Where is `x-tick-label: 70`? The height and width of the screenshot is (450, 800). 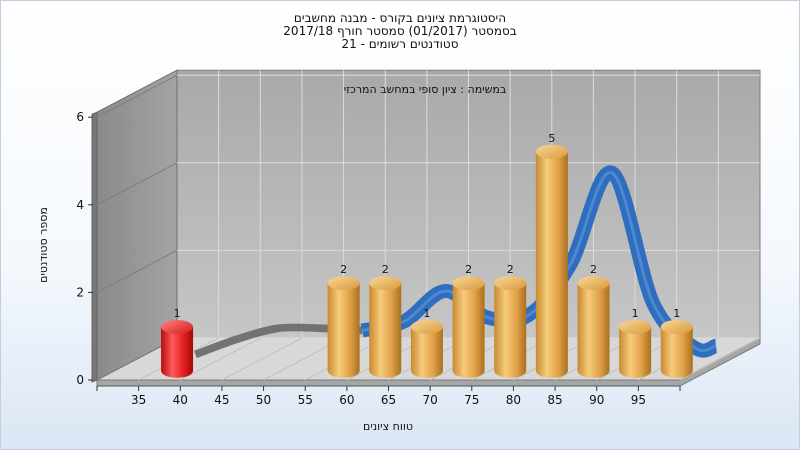
x-tick-label: 70 is located at coordinates (430, 400).